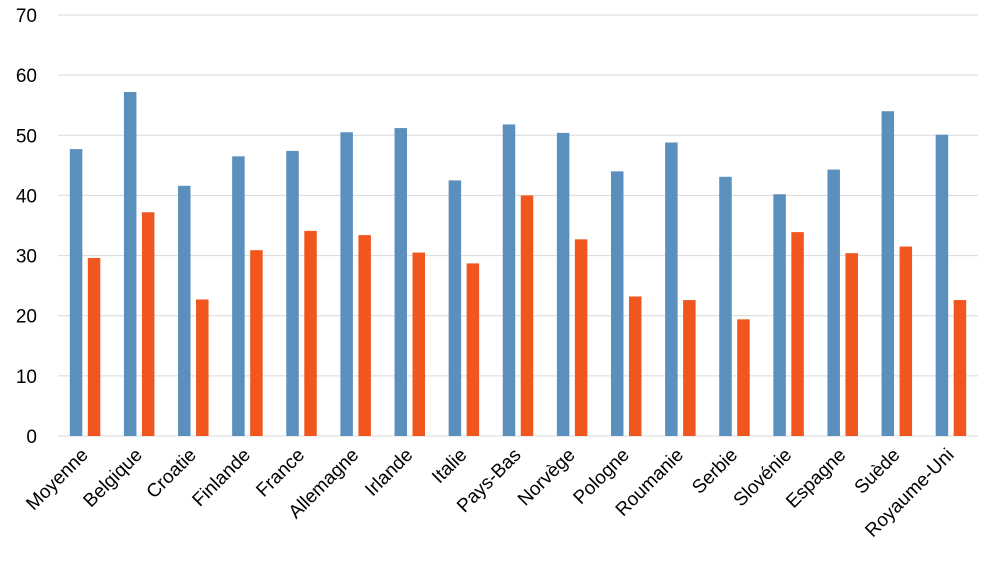  I want to click on y-tick-label: 0, so click(31, 437).